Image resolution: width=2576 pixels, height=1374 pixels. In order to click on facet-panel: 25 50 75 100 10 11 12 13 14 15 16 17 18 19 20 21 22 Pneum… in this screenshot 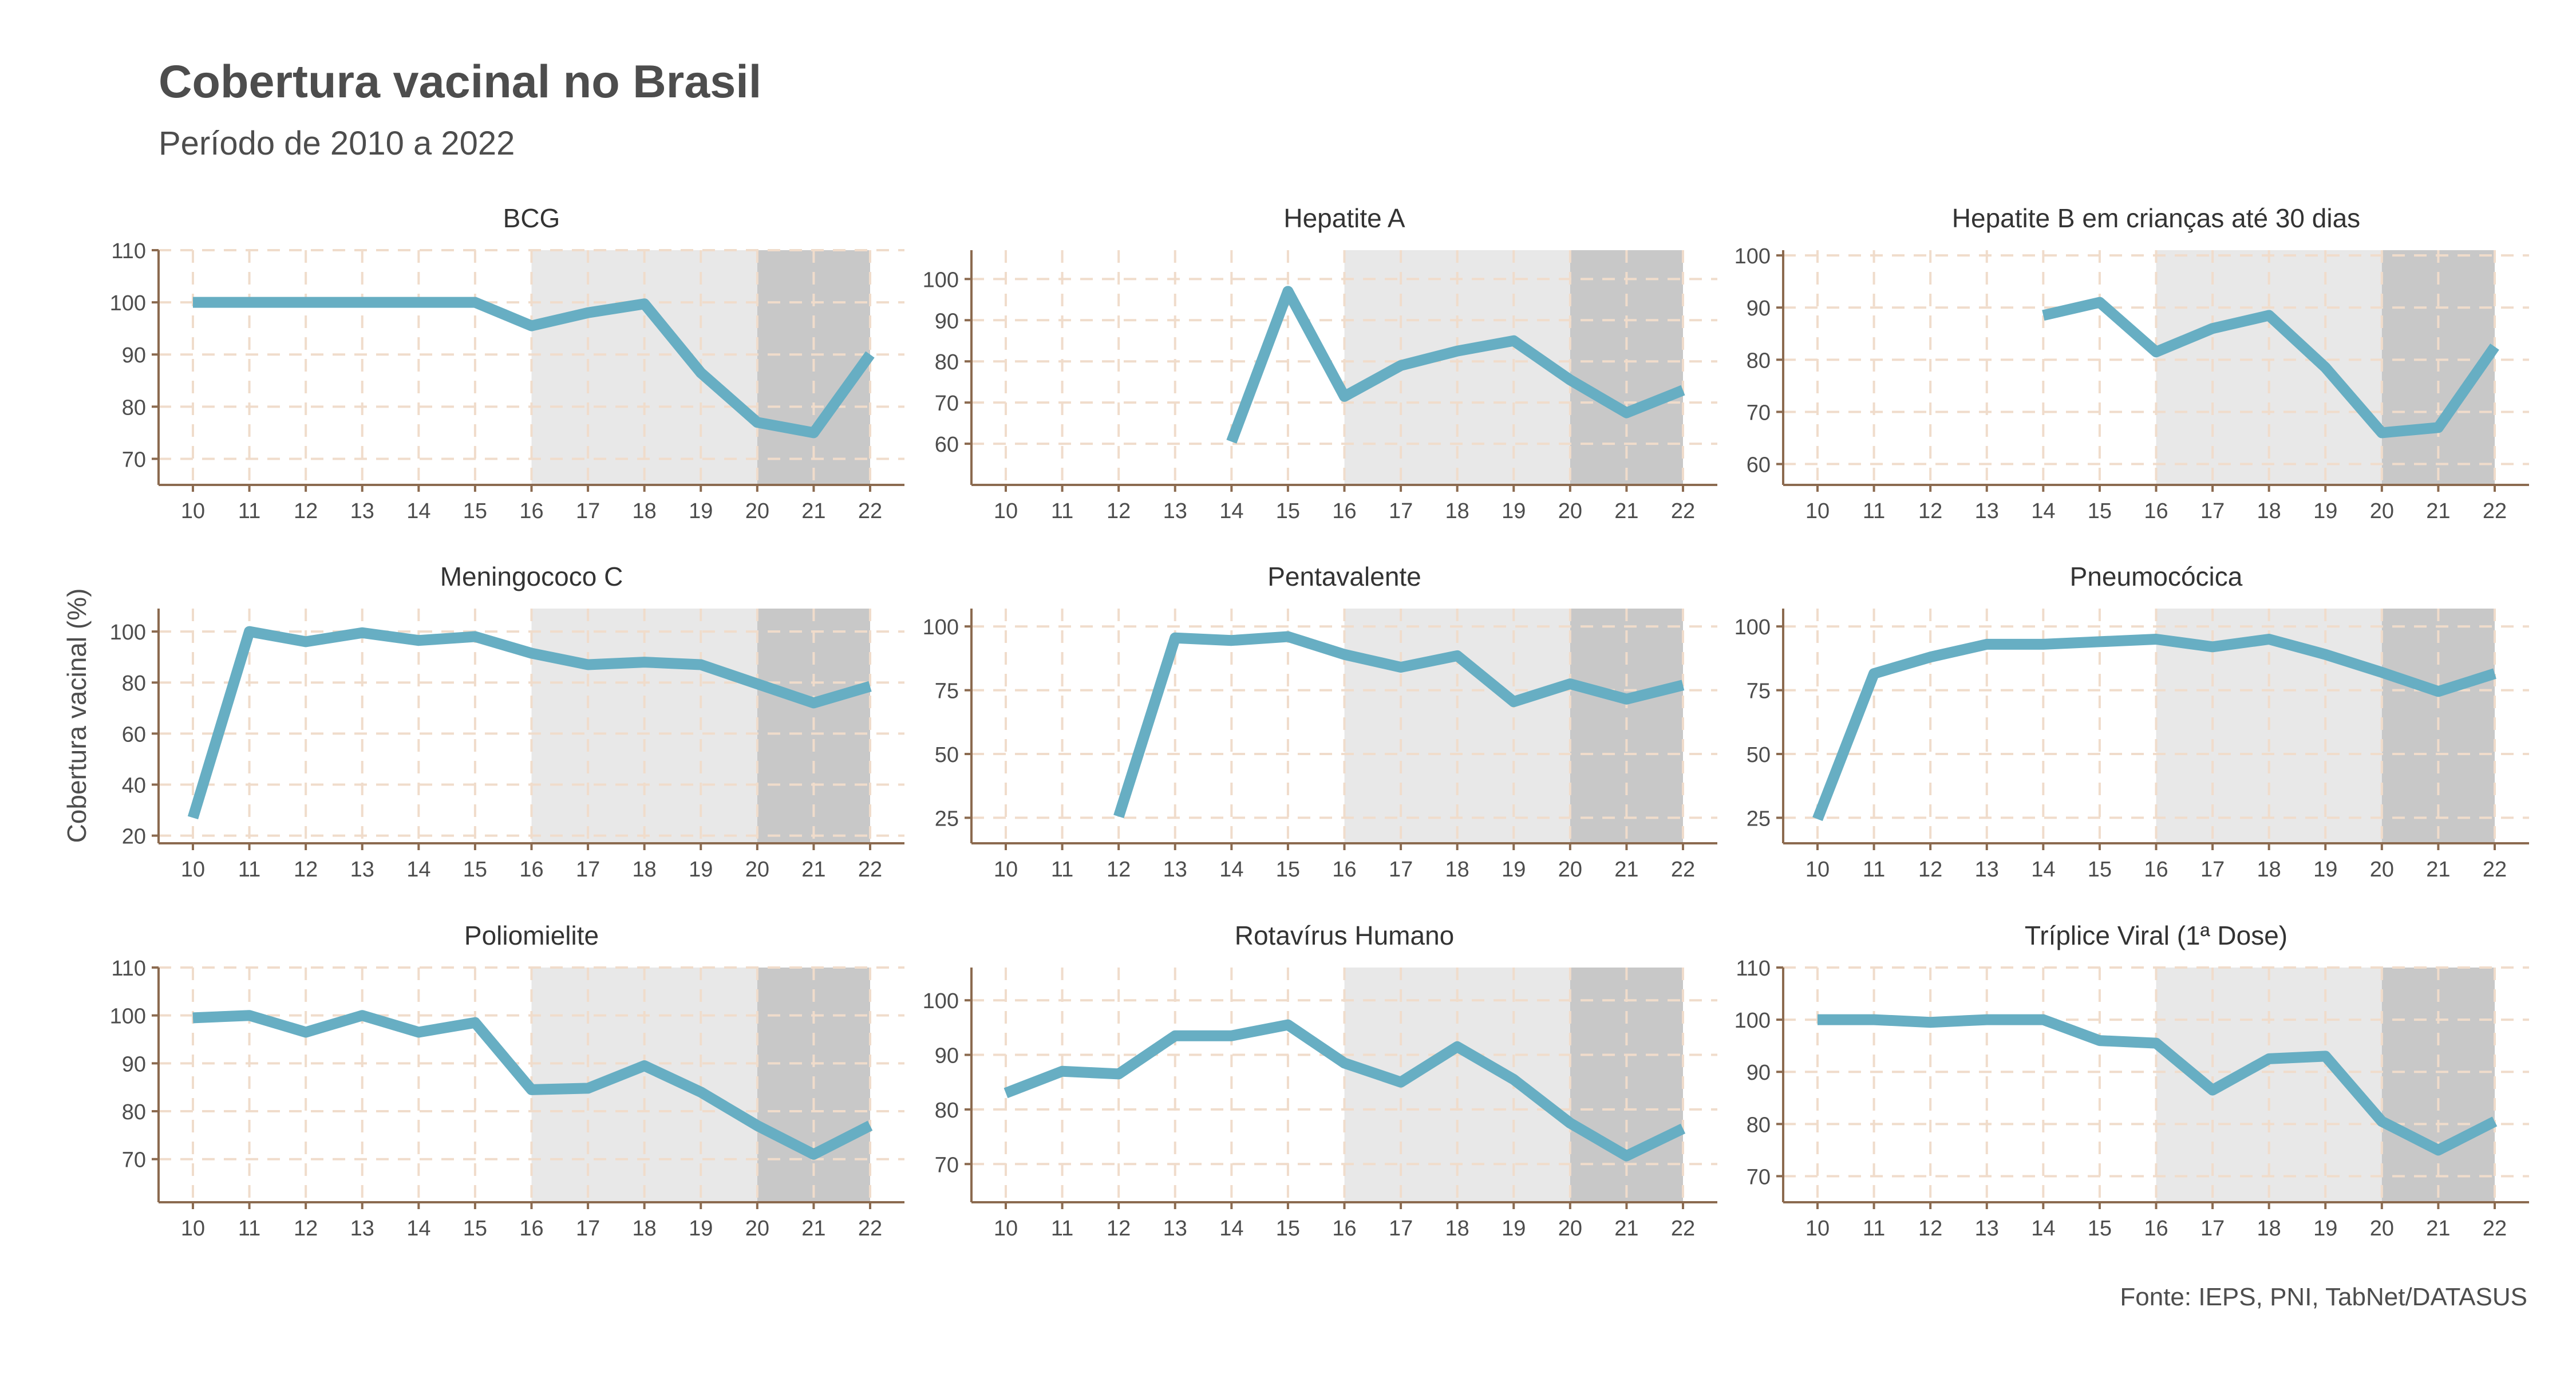, I will do `click(2132, 722)`.